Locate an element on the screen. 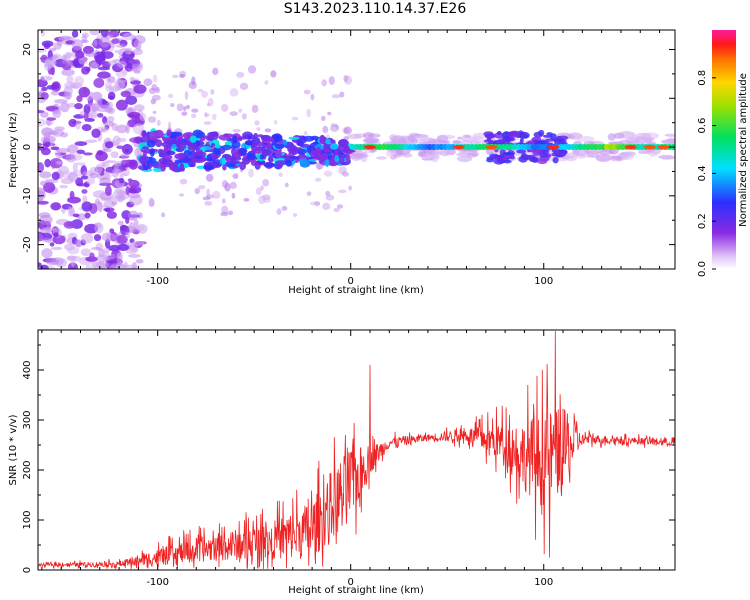 The image size is (750, 600). spectrogram-x-tick-label: -100 is located at coordinates (157, 281).